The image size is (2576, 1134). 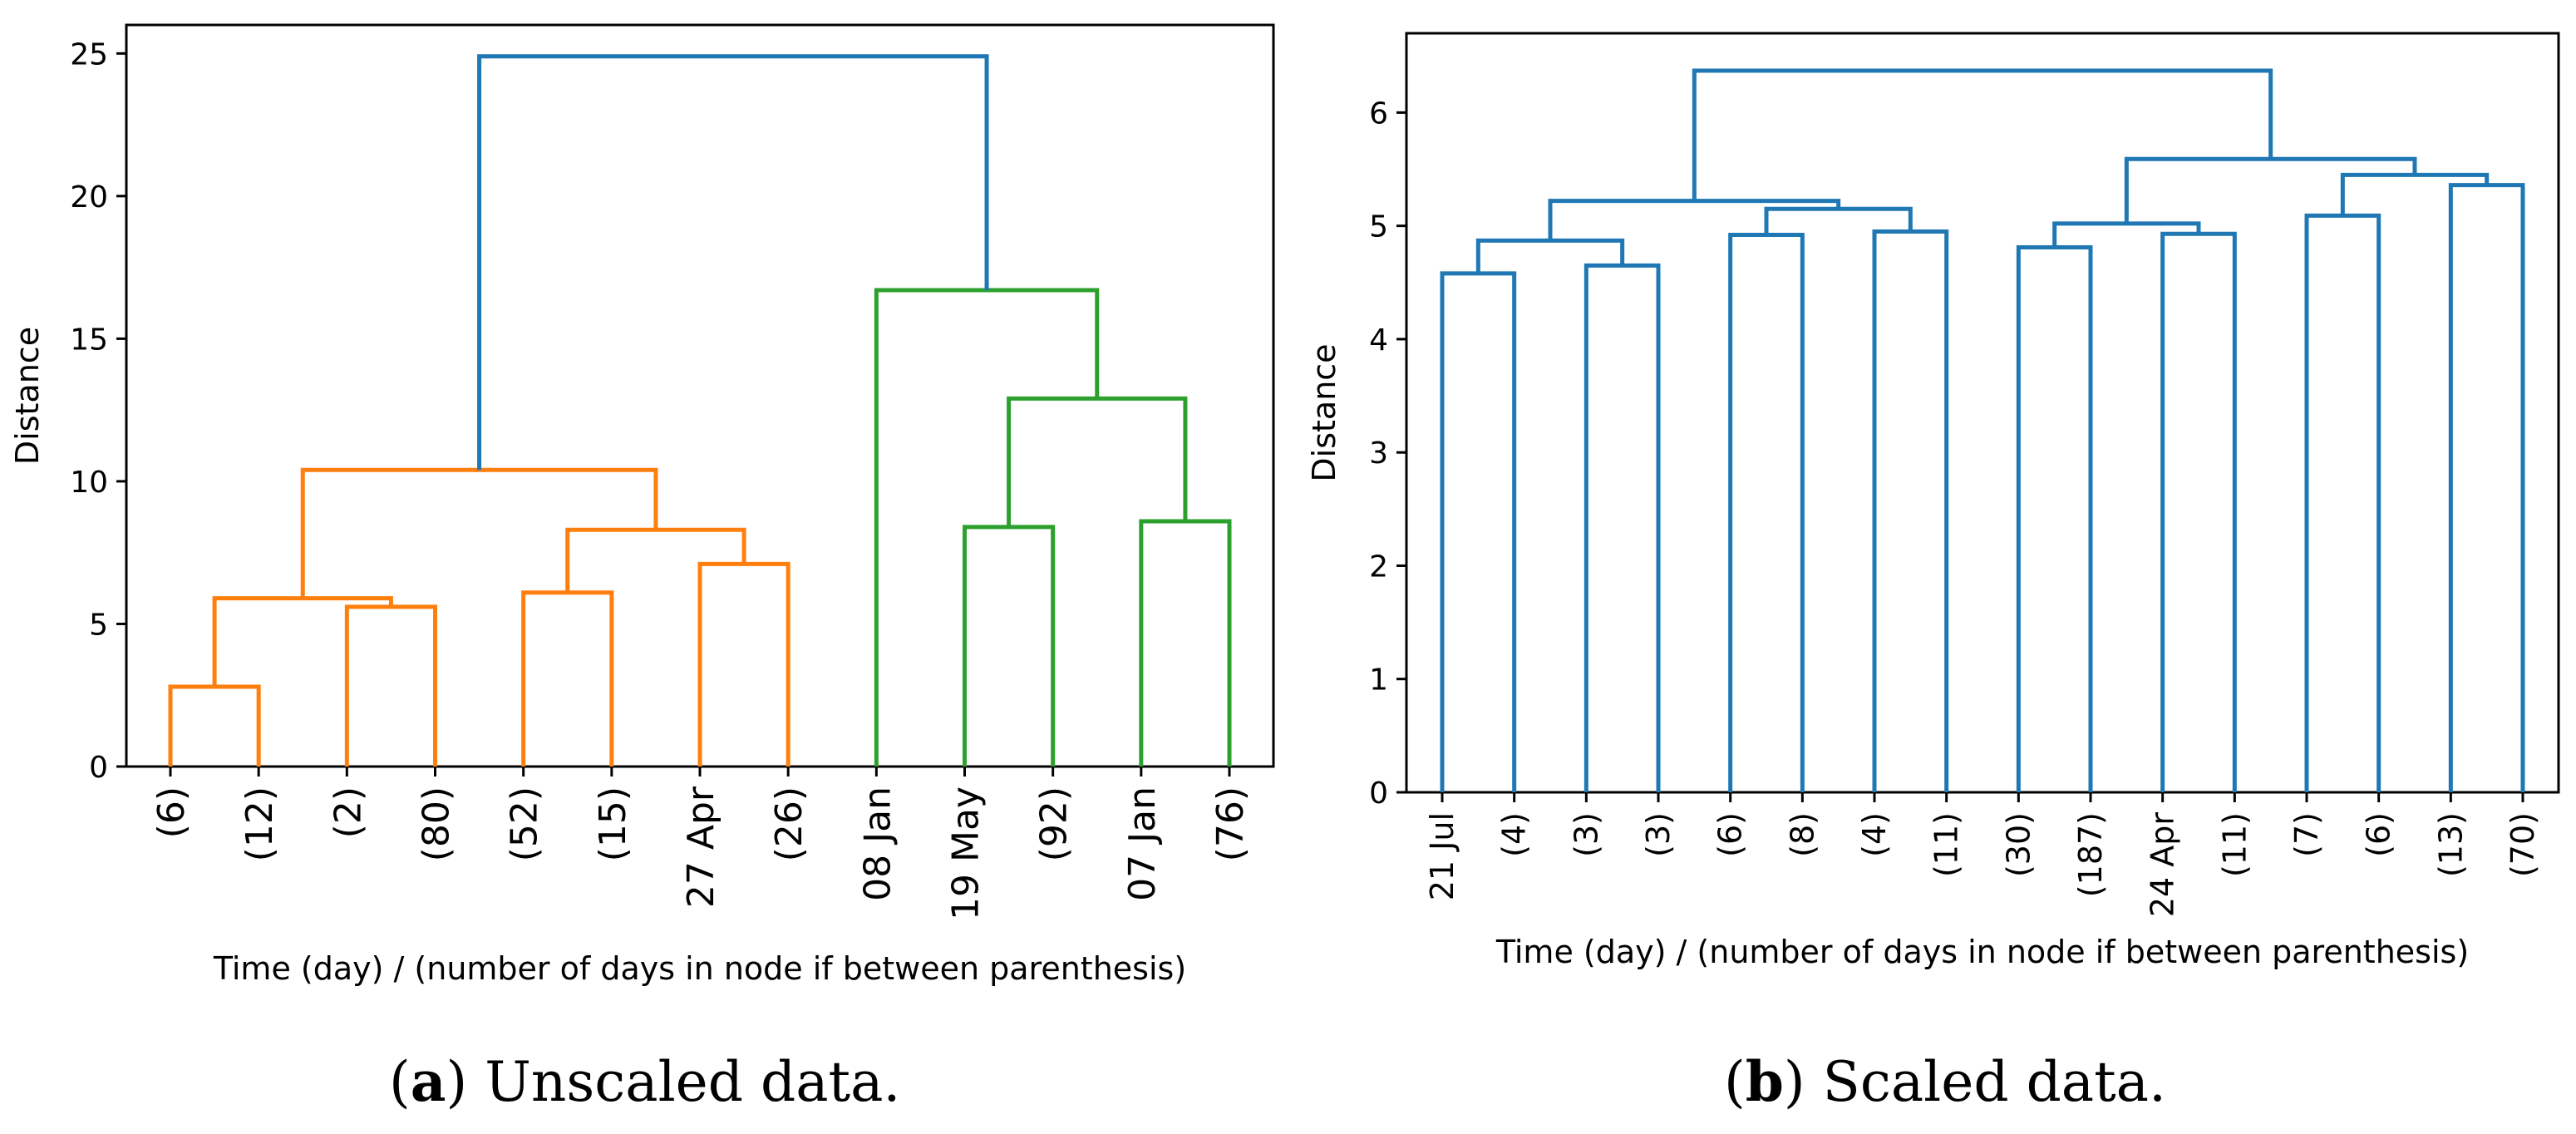 What do you see at coordinates (1378, 680) in the screenshot?
I see `y-tick-label: 1` at bounding box center [1378, 680].